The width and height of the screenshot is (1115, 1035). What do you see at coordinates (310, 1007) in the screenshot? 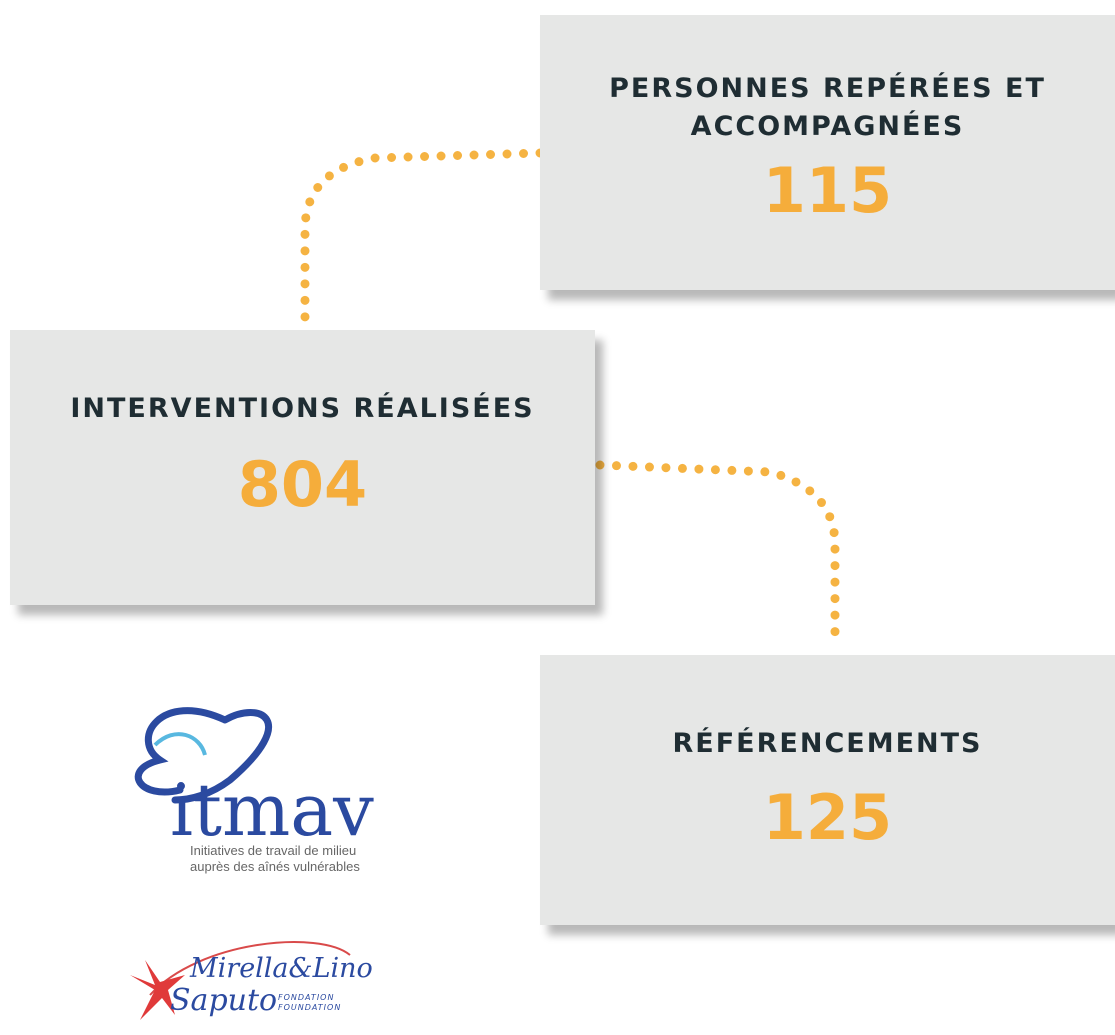
I see `foundation-en: FOUNDATION` at bounding box center [310, 1007].